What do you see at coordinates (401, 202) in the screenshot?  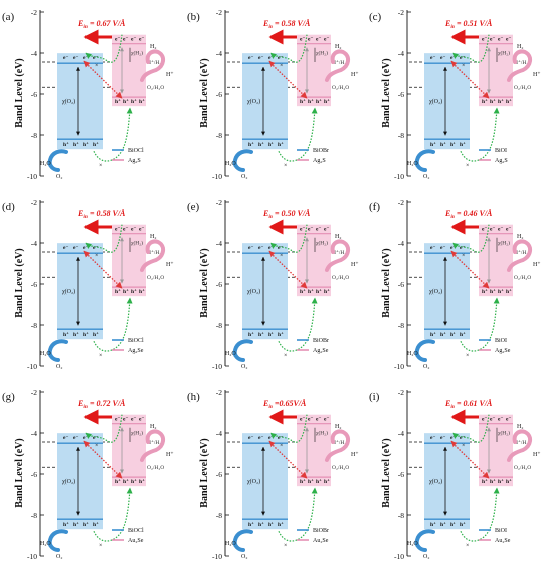 I see `y-tick-label: -2` at bounding box center [401, 202].